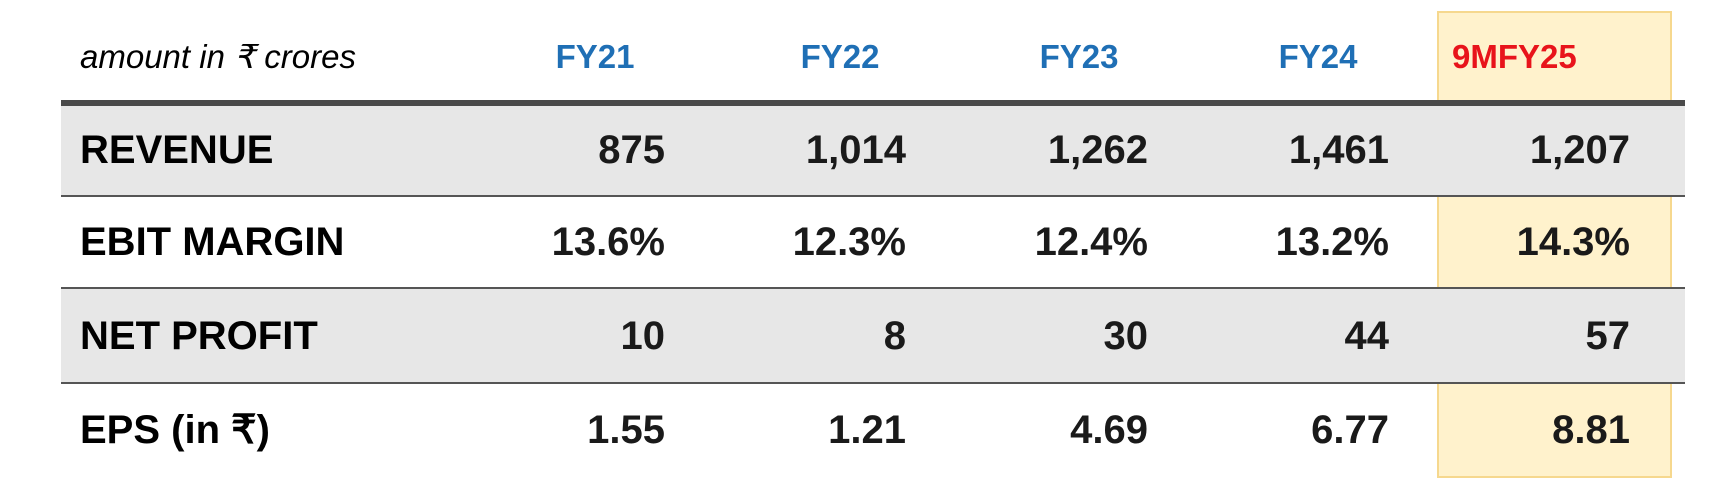  I want to click on row-label: EBIT MARGIN, so click(212, 242).